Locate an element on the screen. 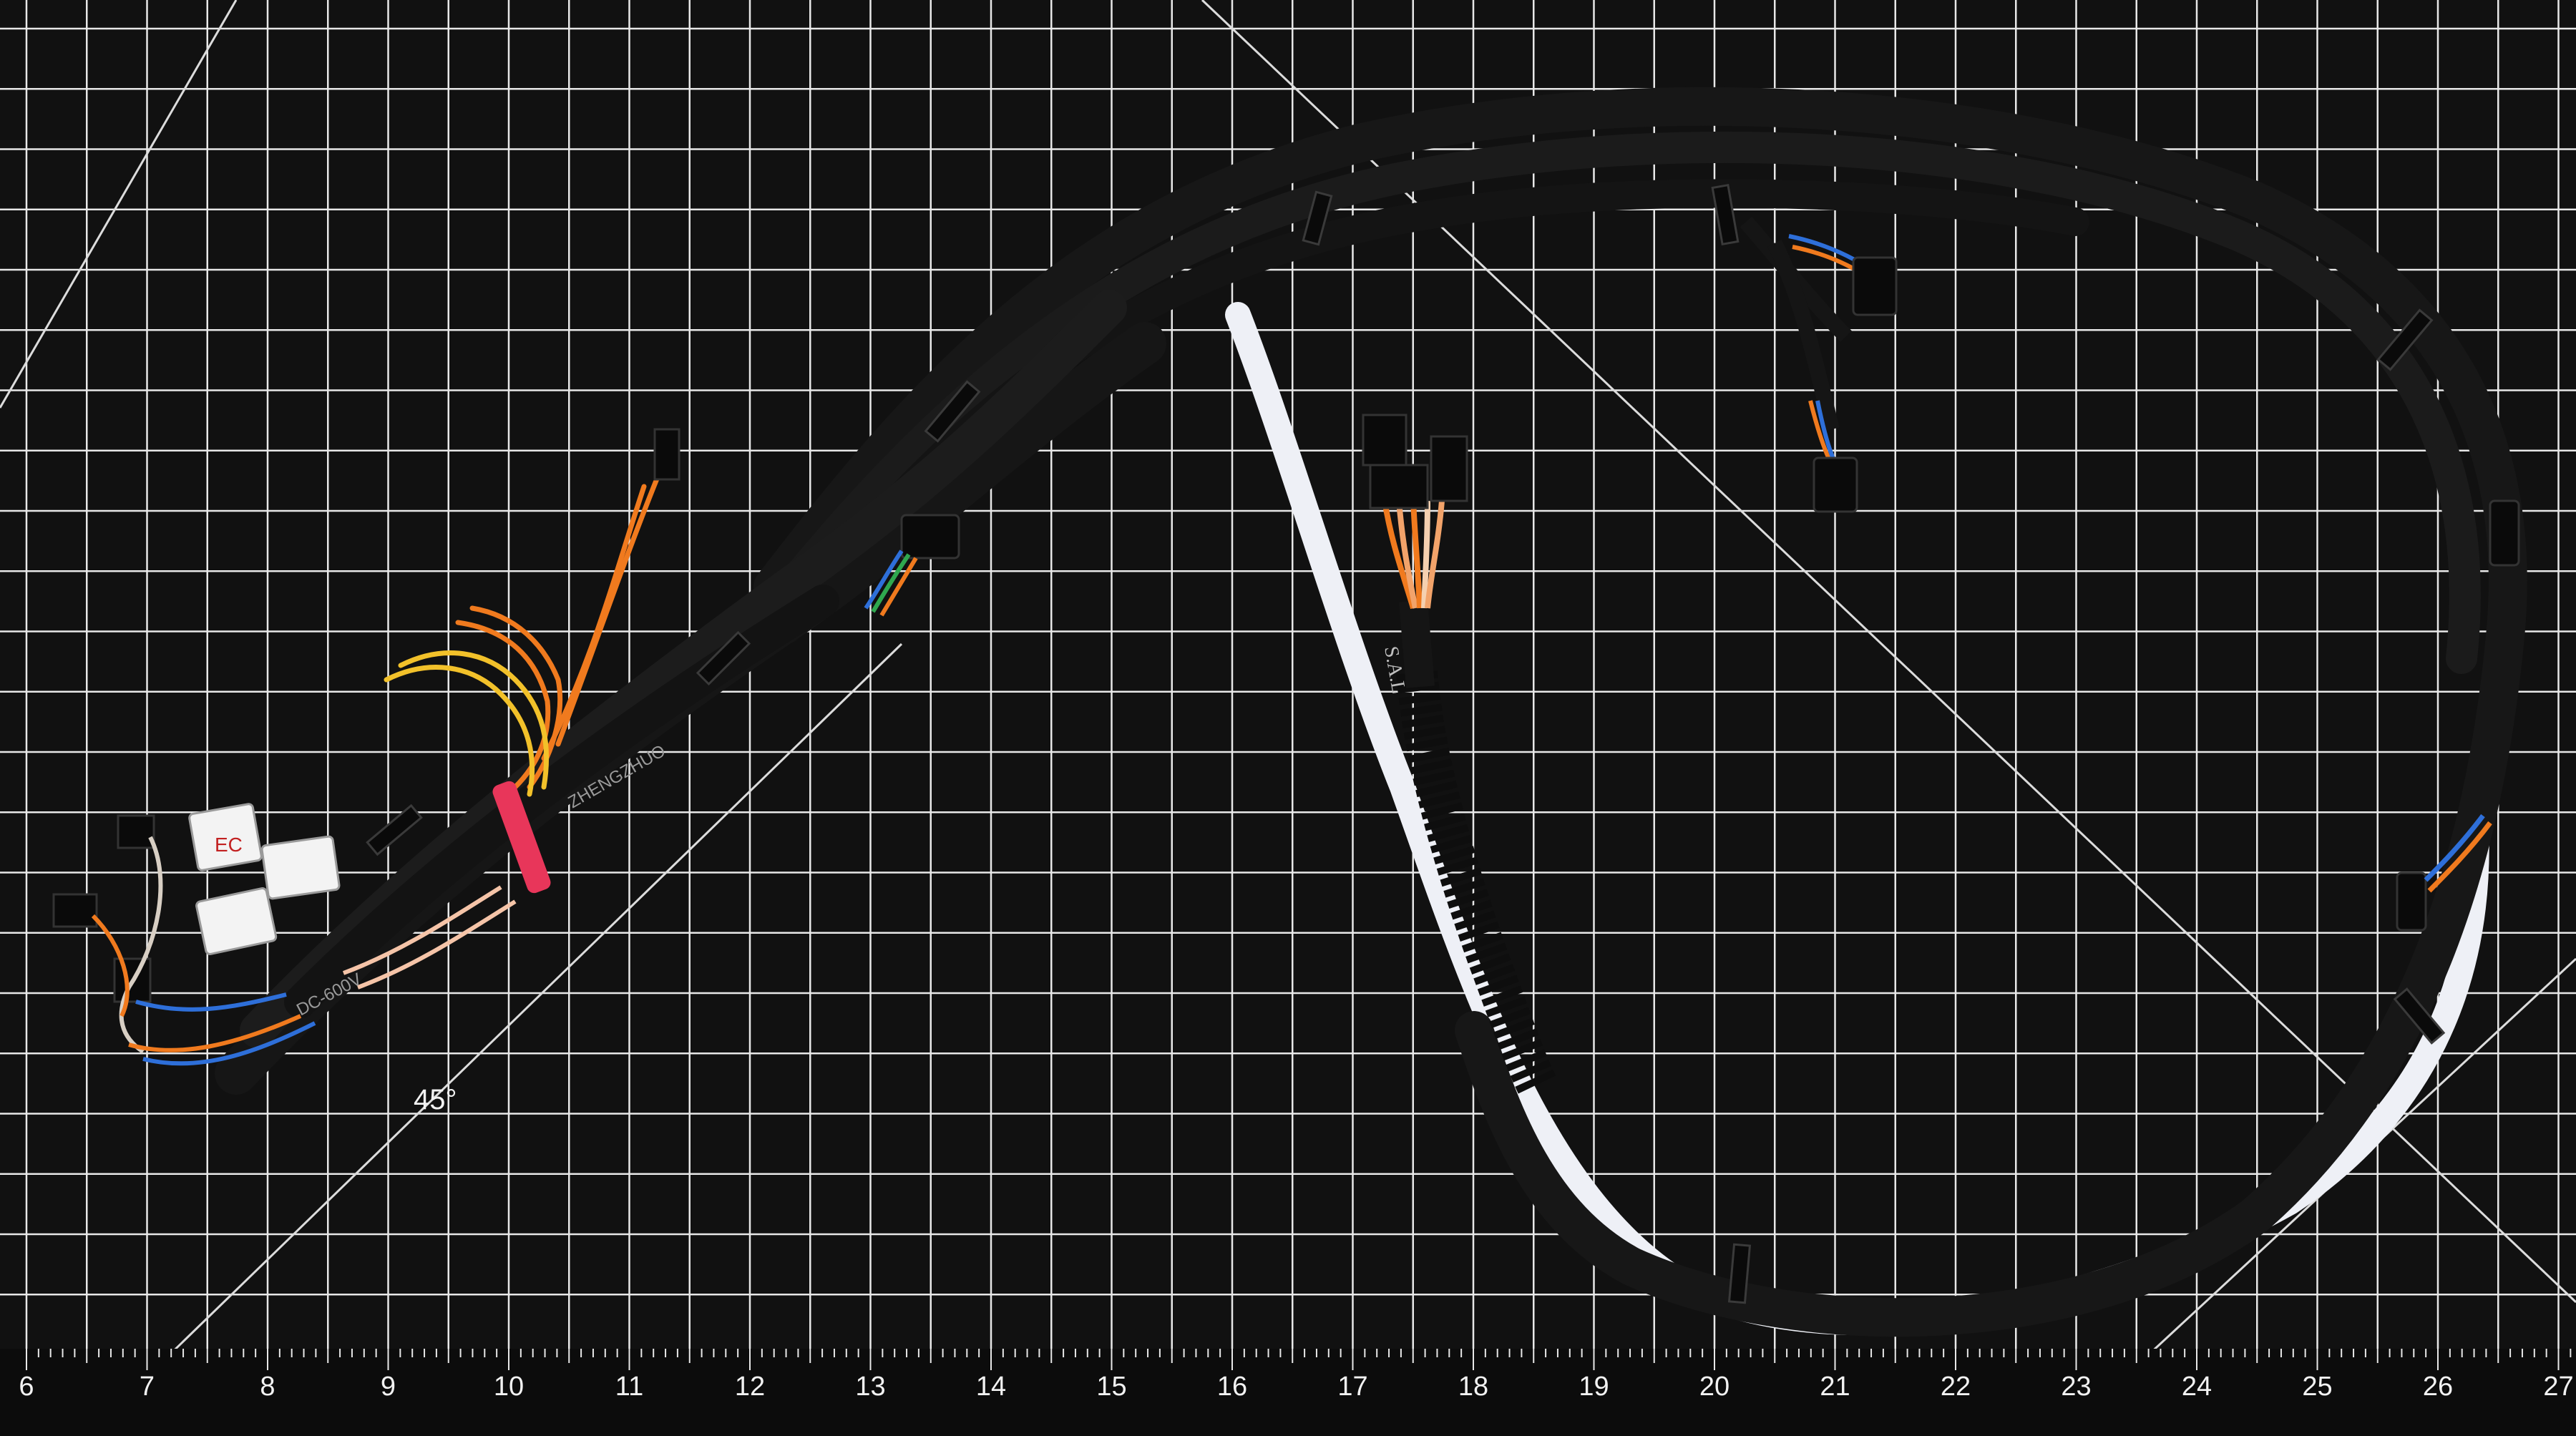 The height and width of the screenshot is (1436, 2576). ruler-number: 19 is located at coordinates (1594, 1387).